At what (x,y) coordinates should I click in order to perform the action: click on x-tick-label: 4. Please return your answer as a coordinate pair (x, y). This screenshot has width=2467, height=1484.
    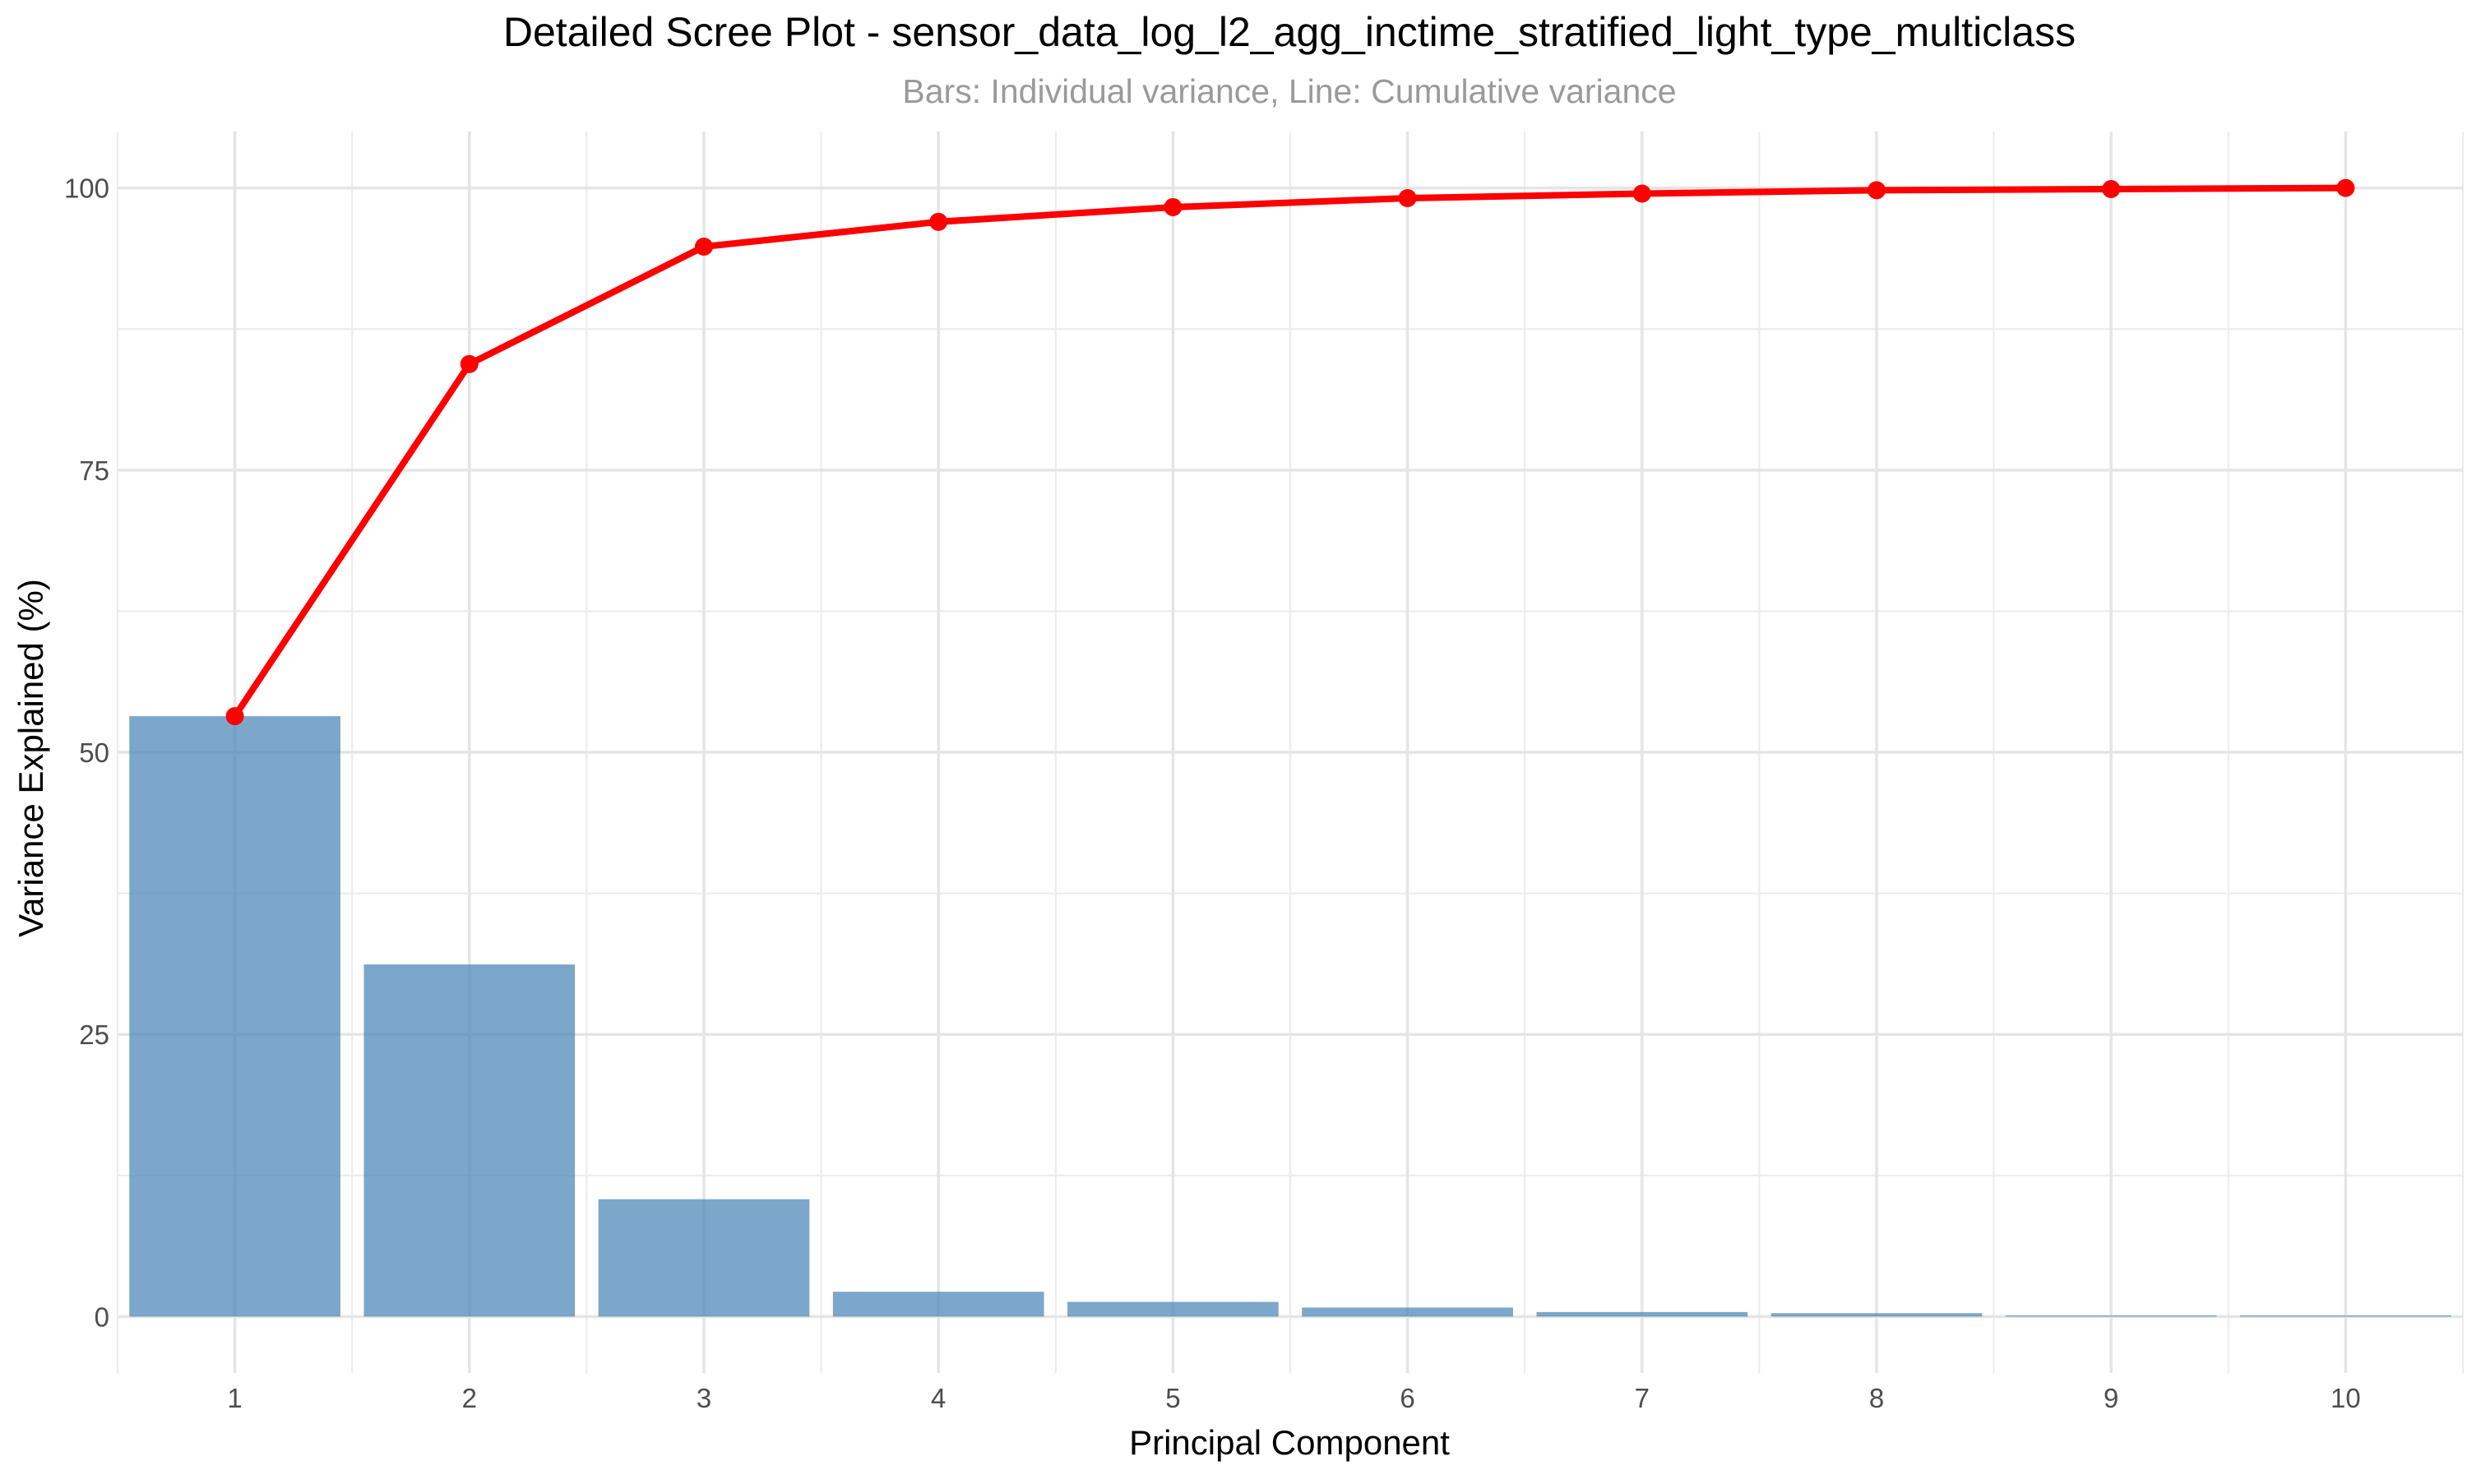
    Looking at the image, I should click on (939, 1398).